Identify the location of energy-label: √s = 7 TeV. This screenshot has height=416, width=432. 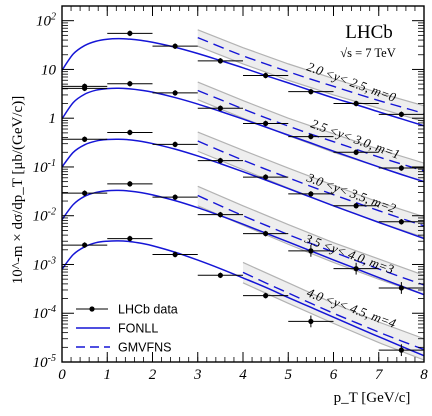
(368, 53).